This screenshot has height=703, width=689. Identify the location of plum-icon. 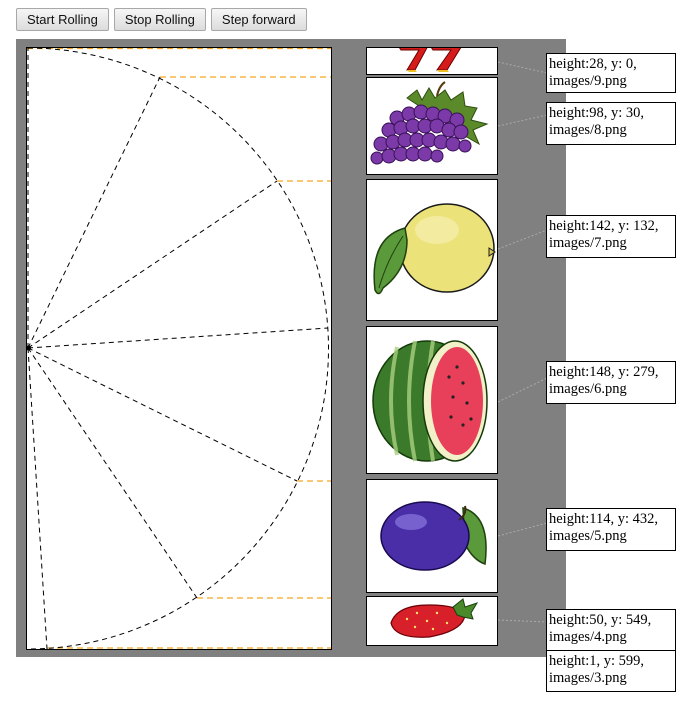
(433, 536).